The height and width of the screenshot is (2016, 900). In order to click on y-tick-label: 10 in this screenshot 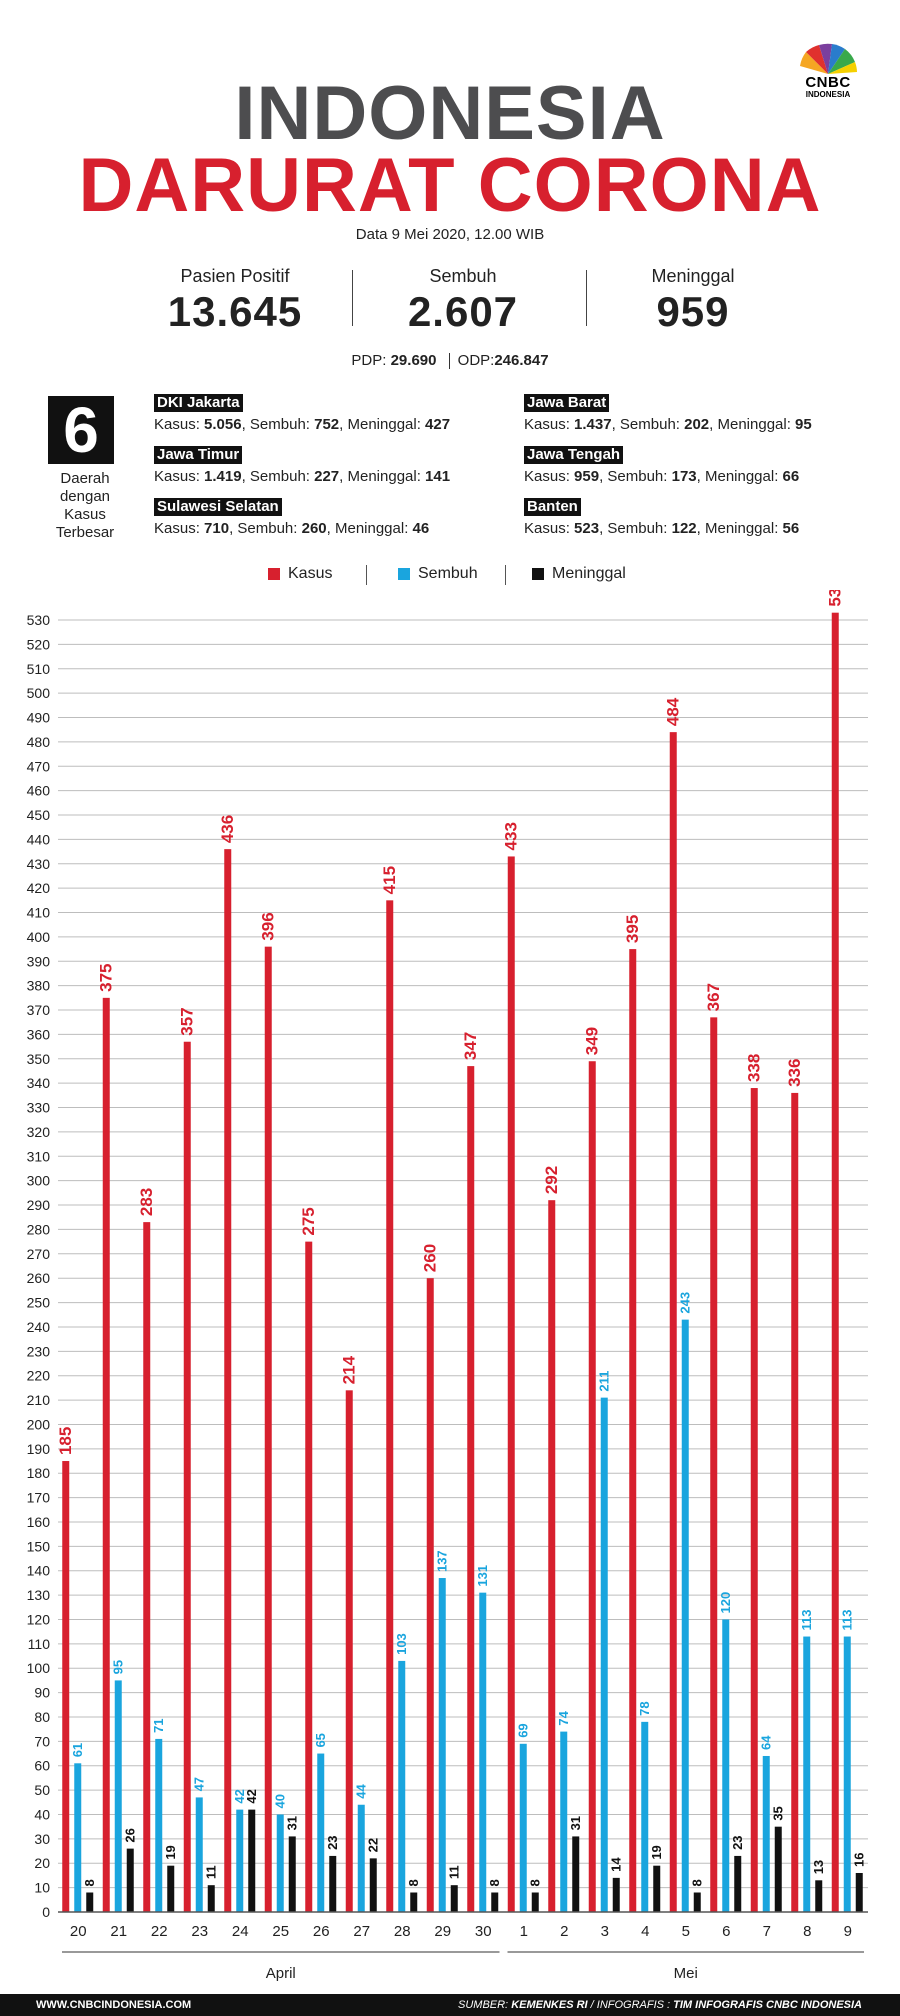, I will do `click(42, 1888)`.